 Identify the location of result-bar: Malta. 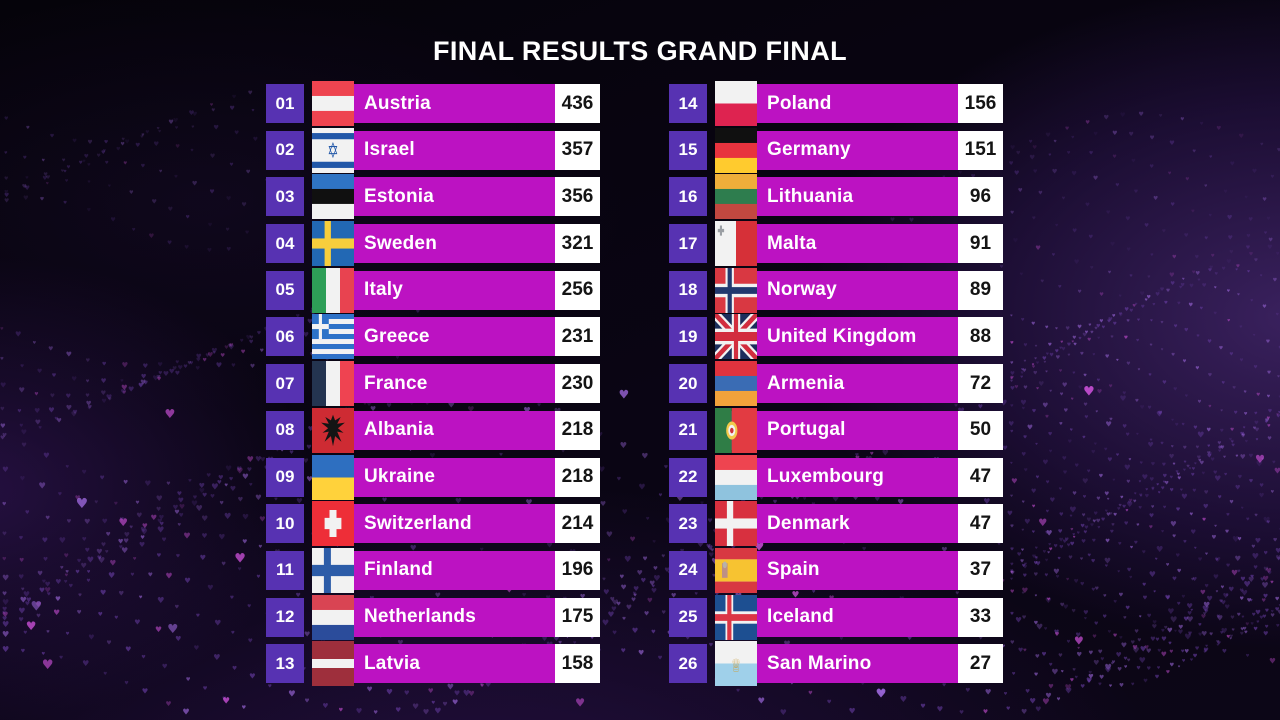
(836, 244).